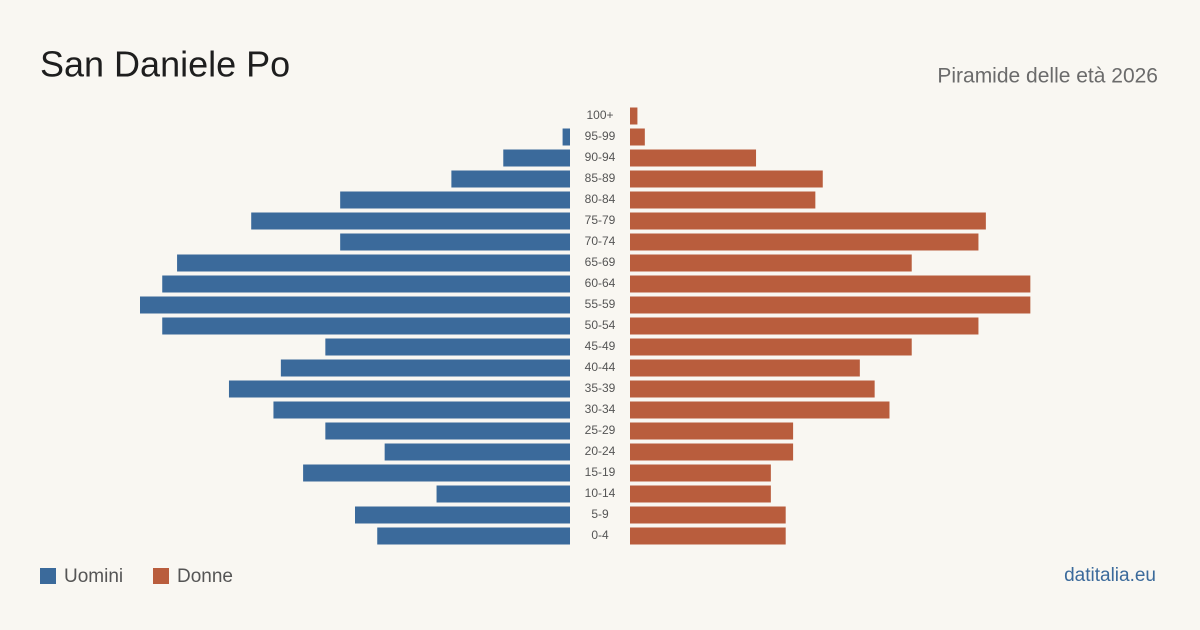 This screenshot has height=630, width=1200. What do you see at coordinates (600, 367) in the screenshot?
I see `age-label: 40-44` at bounding box center [600, 367].